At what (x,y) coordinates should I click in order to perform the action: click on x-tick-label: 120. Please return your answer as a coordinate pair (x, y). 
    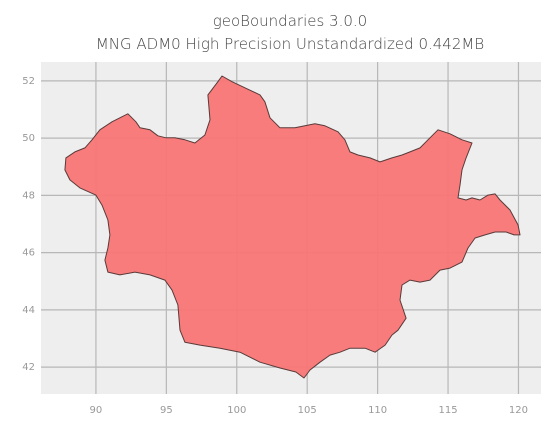
    Looking at the image, I should click on (518, 410).